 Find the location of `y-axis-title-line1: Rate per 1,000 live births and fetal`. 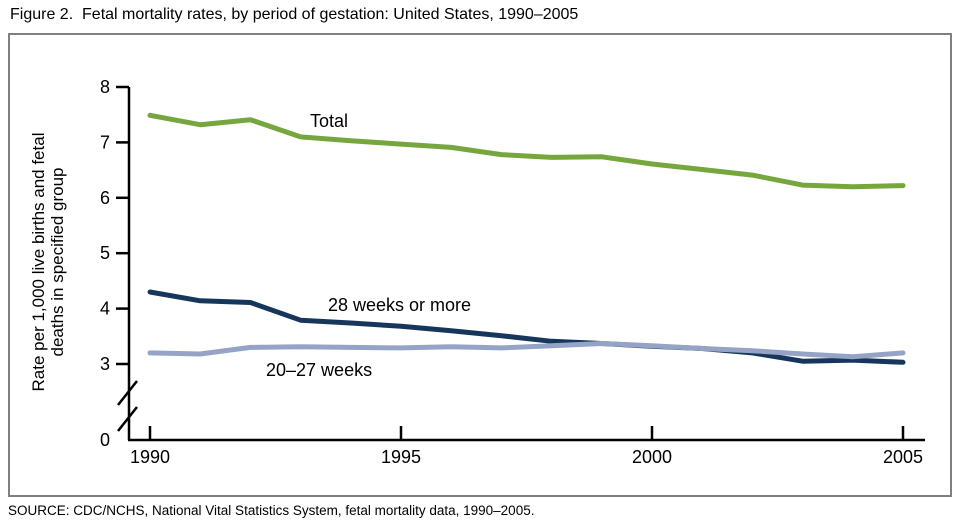

y-axis-title-line1: Rate per 1,000 live births and fetal is located at coordinates (38, 262).